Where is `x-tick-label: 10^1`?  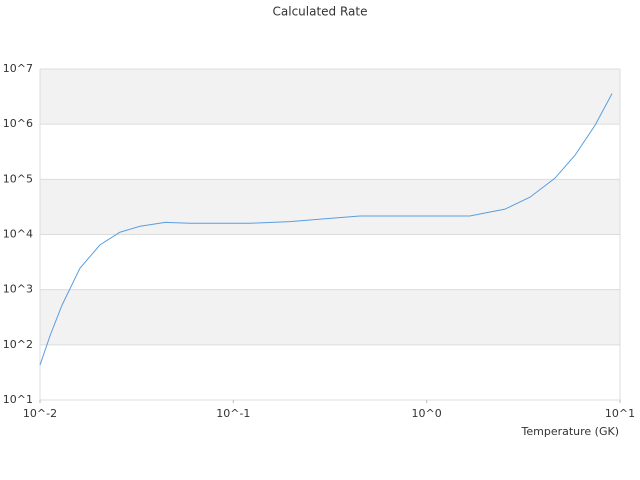
x-tick-label: 10^1 is located at coordinates (620, 413).